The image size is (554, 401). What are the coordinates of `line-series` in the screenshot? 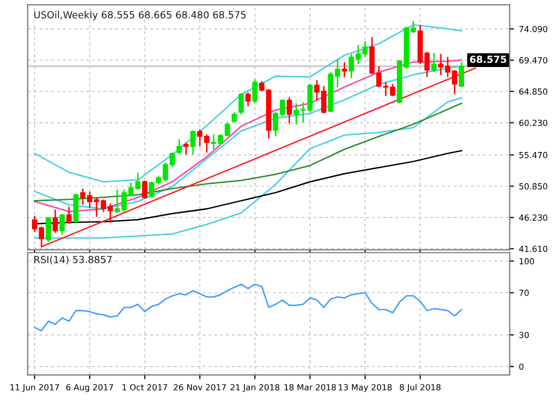 It's located at (248, 308).